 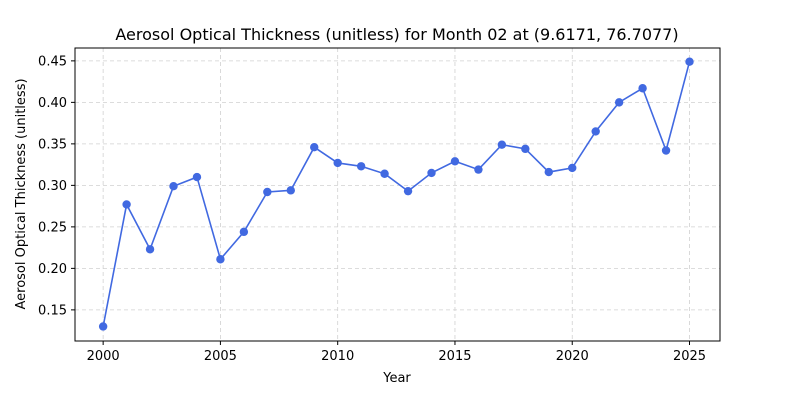 I want to click on x-tick-label: 2020, so click(x=572, y=356).